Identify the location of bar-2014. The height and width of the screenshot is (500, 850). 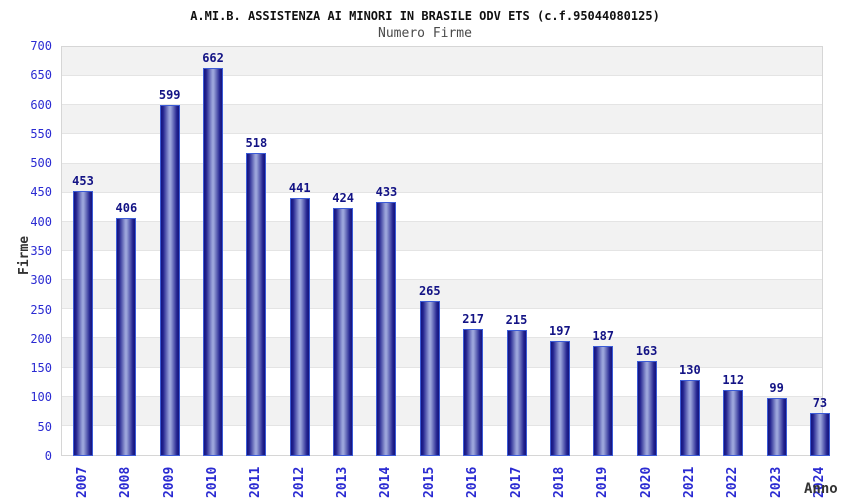
(386, 329).